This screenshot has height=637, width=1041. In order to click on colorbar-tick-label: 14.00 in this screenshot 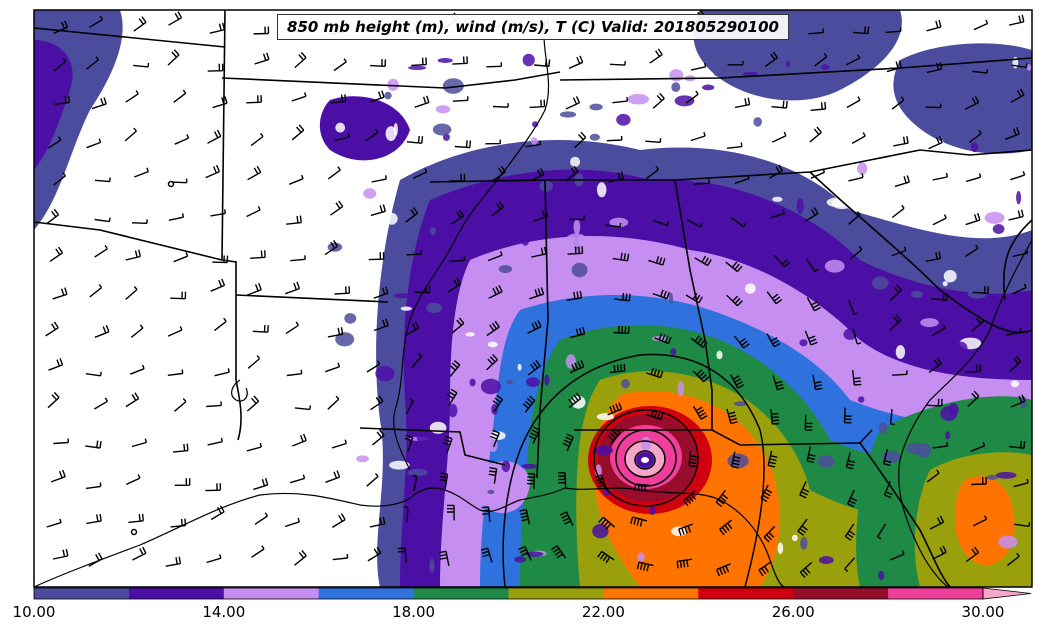, I will do `click(224, 612)`.